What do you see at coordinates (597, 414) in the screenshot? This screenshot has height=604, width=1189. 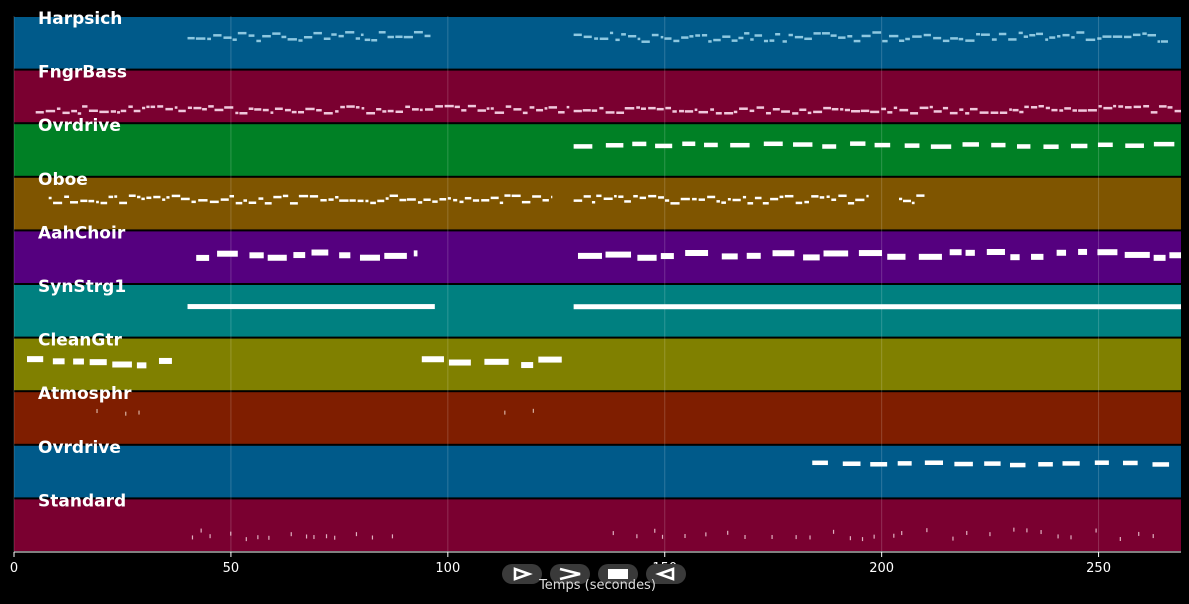 I see `track-7: Atmosphr` at bounding box center [597, 414].